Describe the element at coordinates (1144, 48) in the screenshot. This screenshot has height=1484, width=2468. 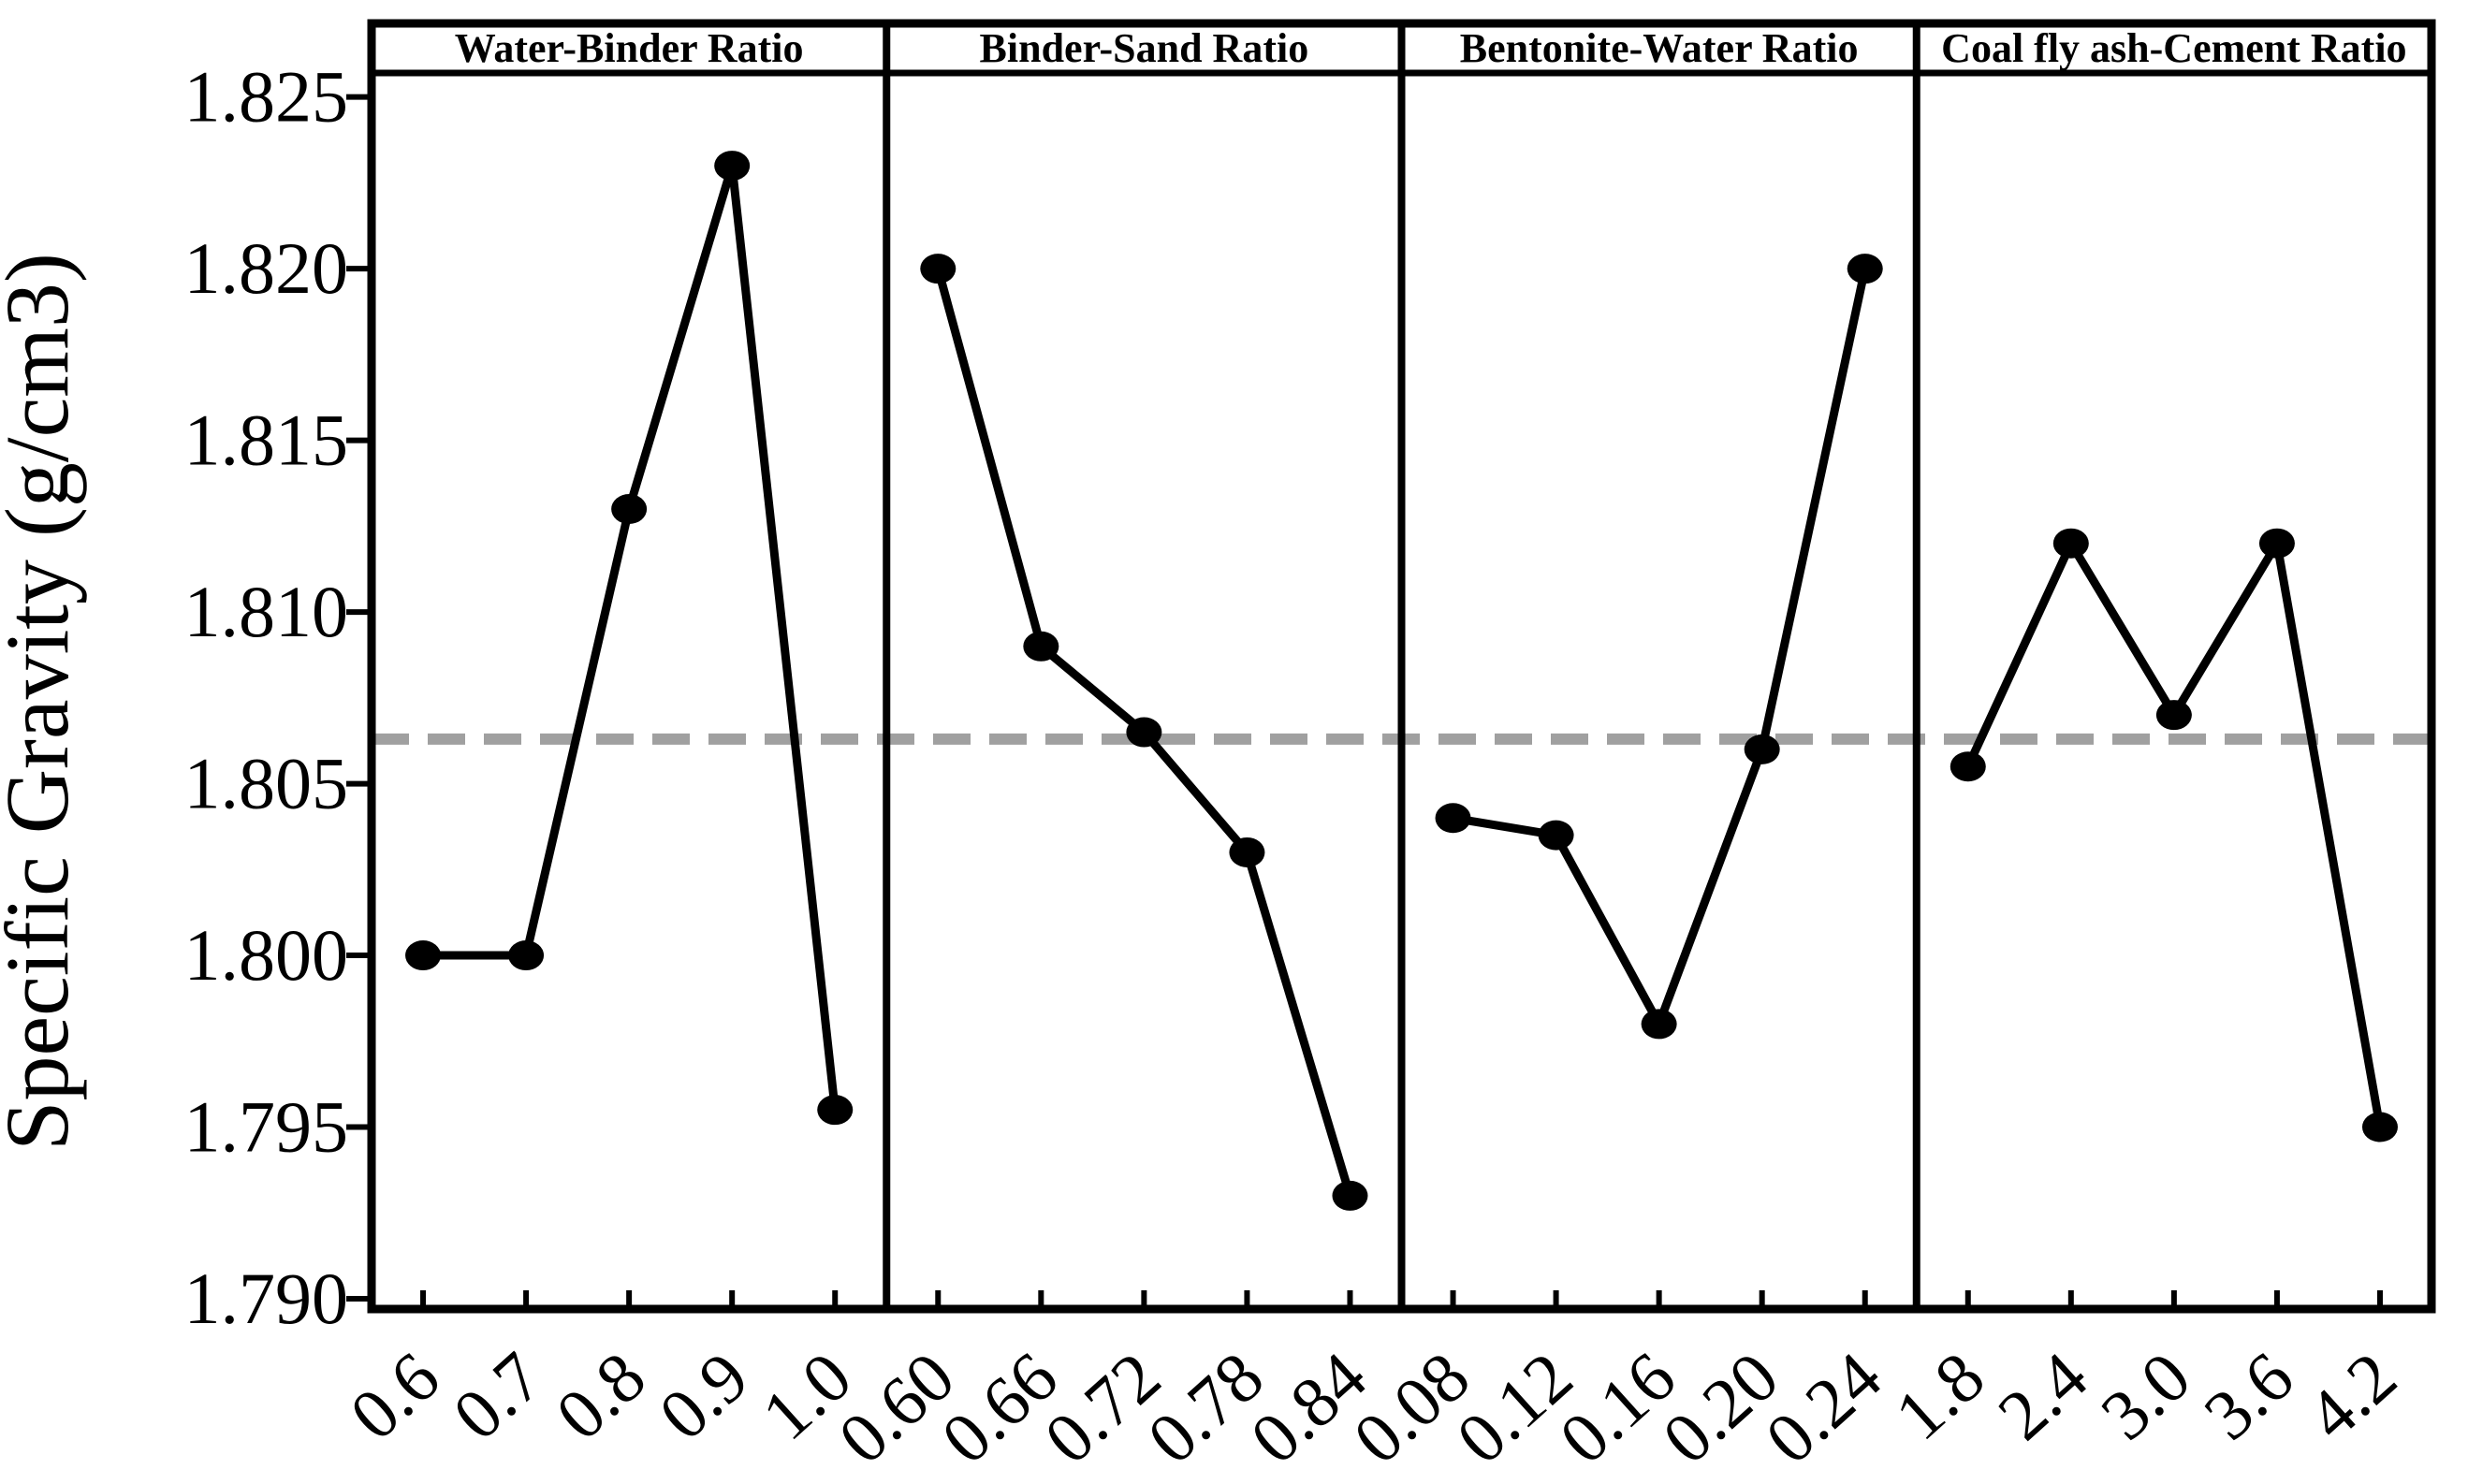
I see `panel-header: Binder-Sand Ratio` at that location.